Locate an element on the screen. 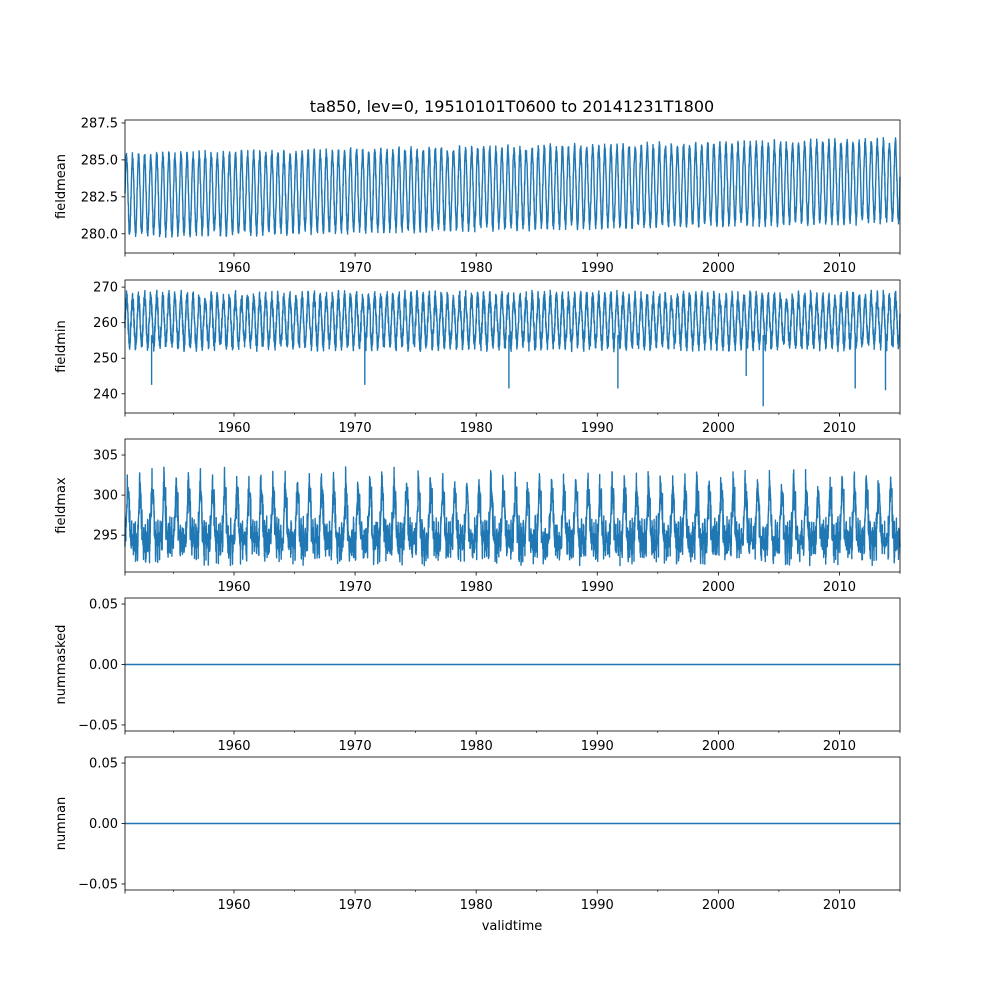 The height and width of the screenshot is (1000, 1000). x-axis-label: validtime is located at coordinates (512, 926).